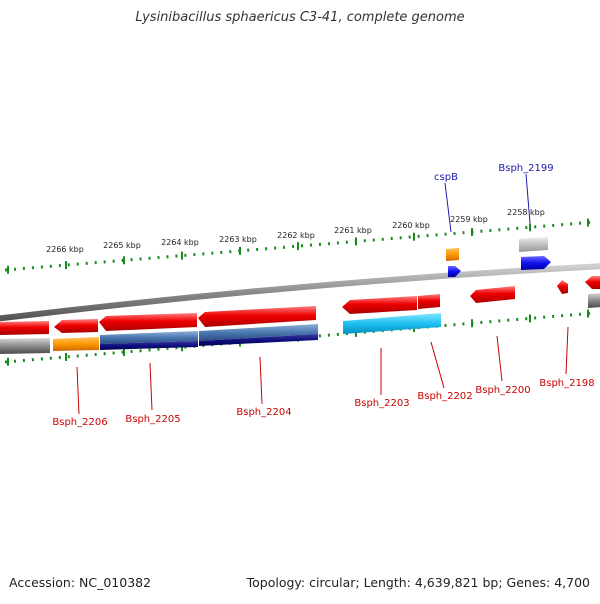  What do you see at coordinates (122, 245) in the screenshot?
I see `tick-label: 2265 kbp` at bounding box center [122, 245].